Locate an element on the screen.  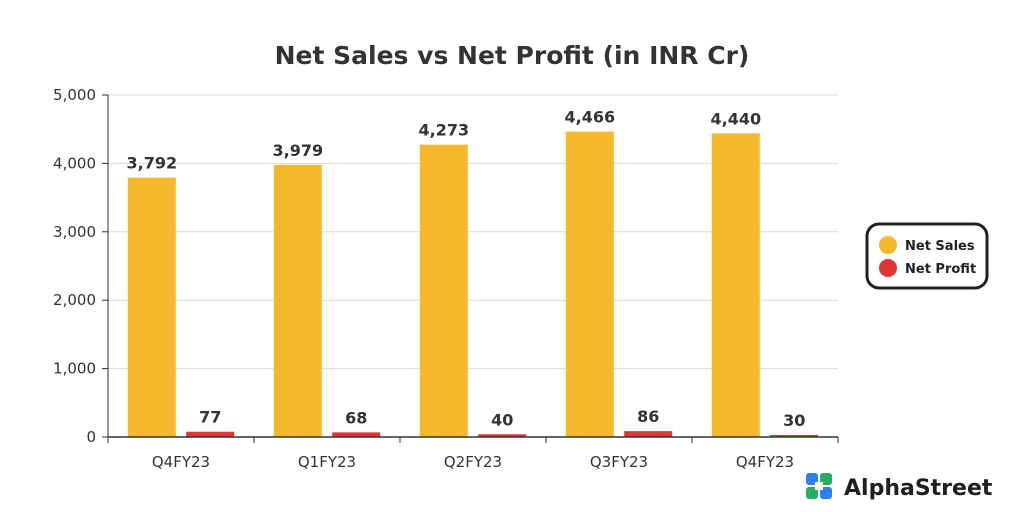
y-tick-label: 5,000 is located at coordinates (74, 95).